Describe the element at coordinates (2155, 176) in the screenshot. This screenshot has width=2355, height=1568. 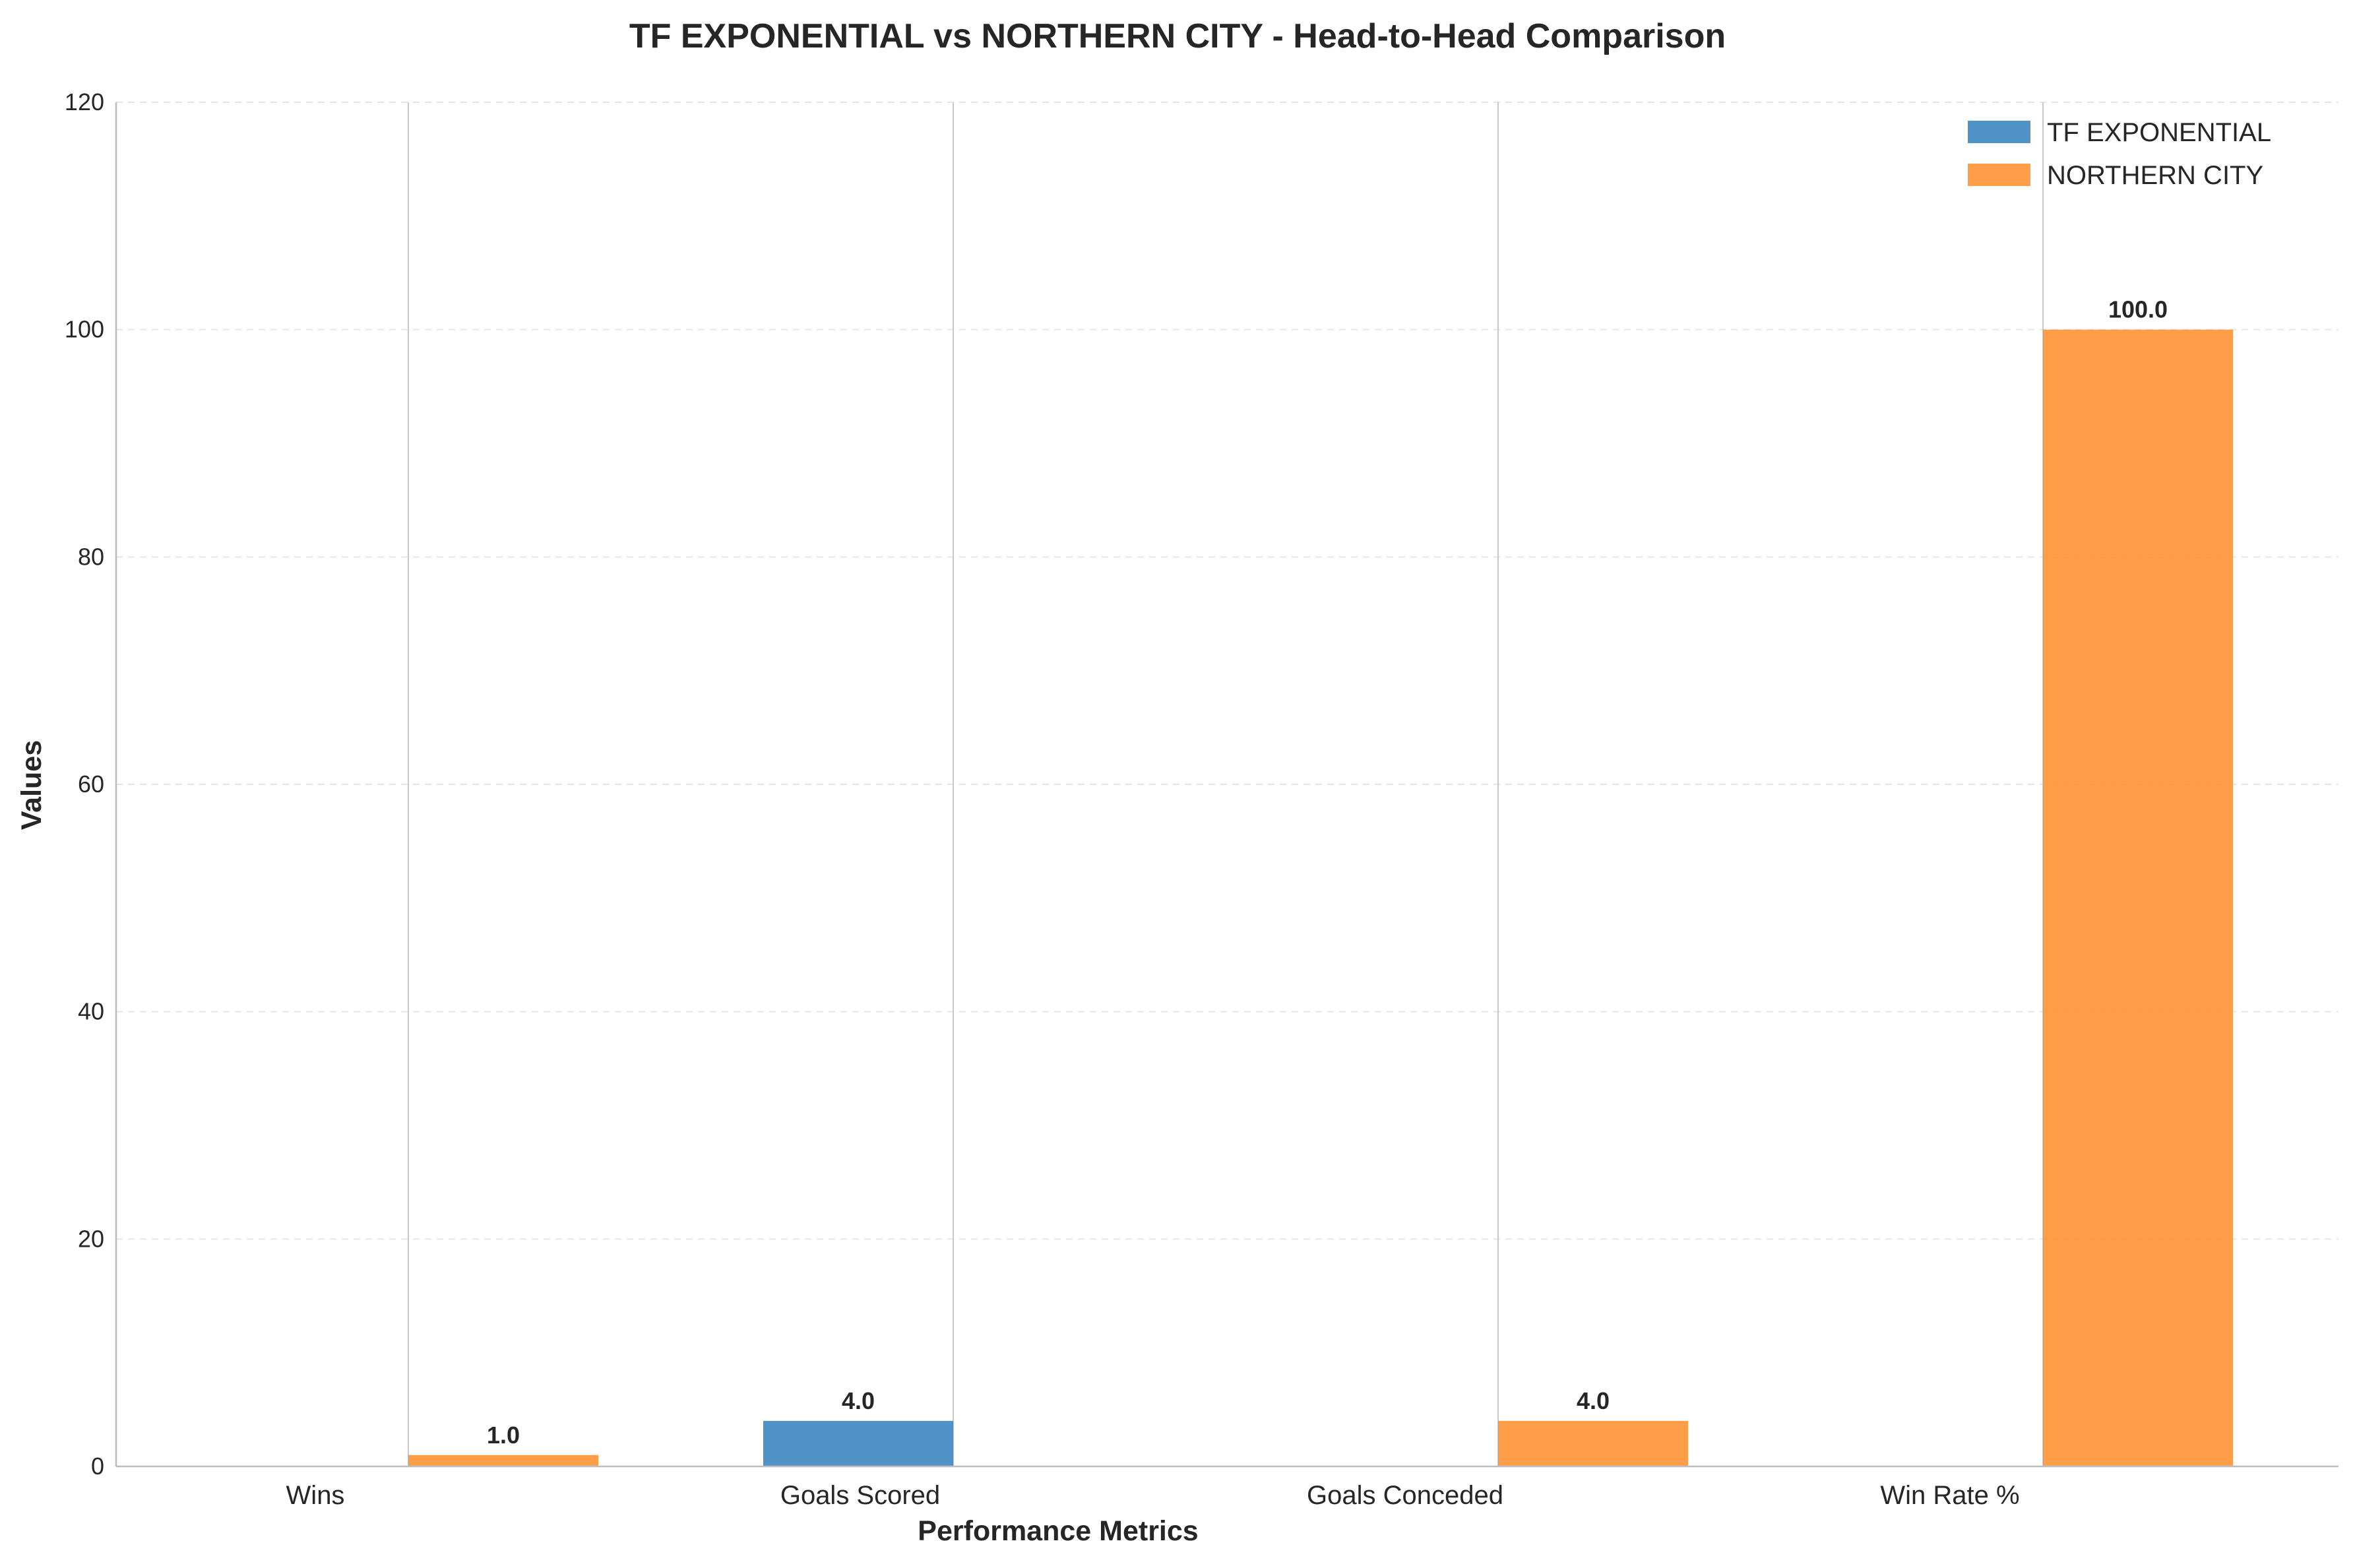
I see `legend-label: NORTHERN CITY` at that location.